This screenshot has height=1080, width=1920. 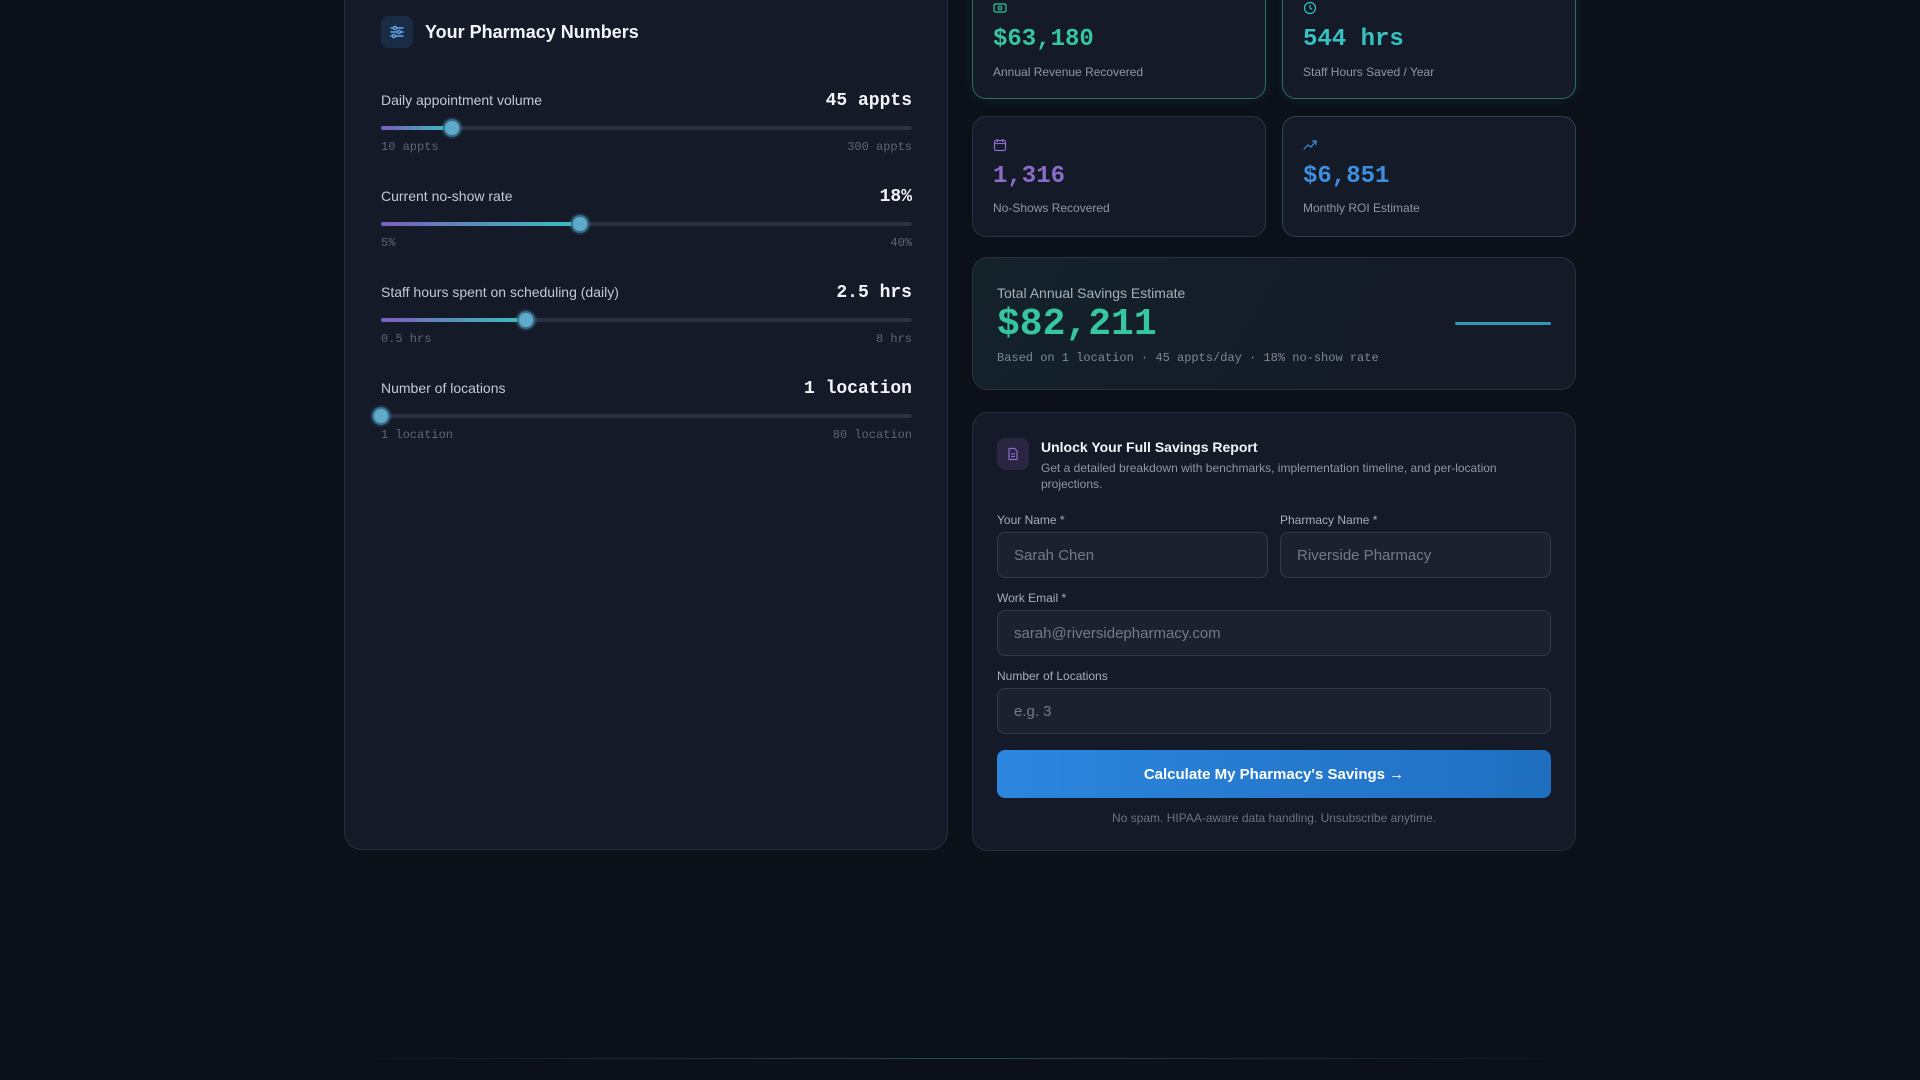 What do you see at coordinates (1031, 520) in the screenshot?
I see `name-field-label: Your Name *` at bounding box center [1031, 520].